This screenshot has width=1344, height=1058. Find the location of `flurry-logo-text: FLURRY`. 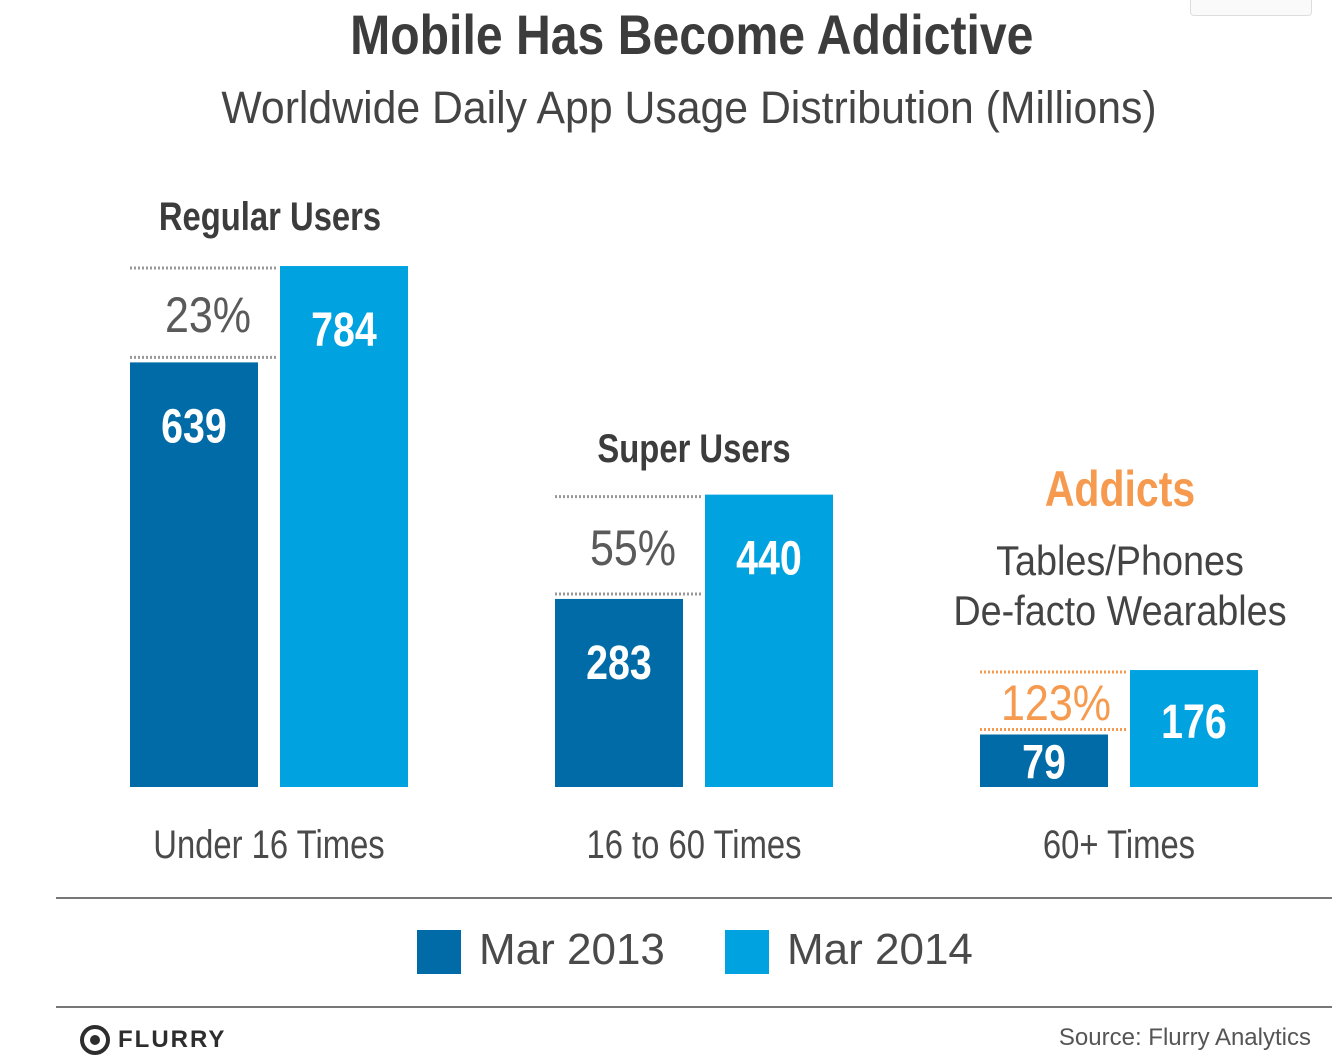

flurry-logo-text: FLURRY is located at coordinates (172, 1039).